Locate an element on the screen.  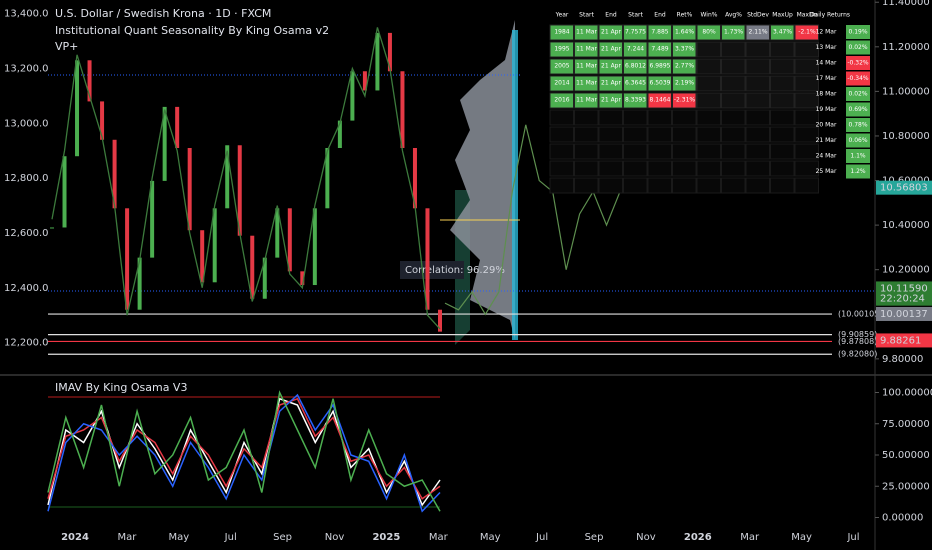
level-label: (9.82080) is located at coordinates (857, 354).